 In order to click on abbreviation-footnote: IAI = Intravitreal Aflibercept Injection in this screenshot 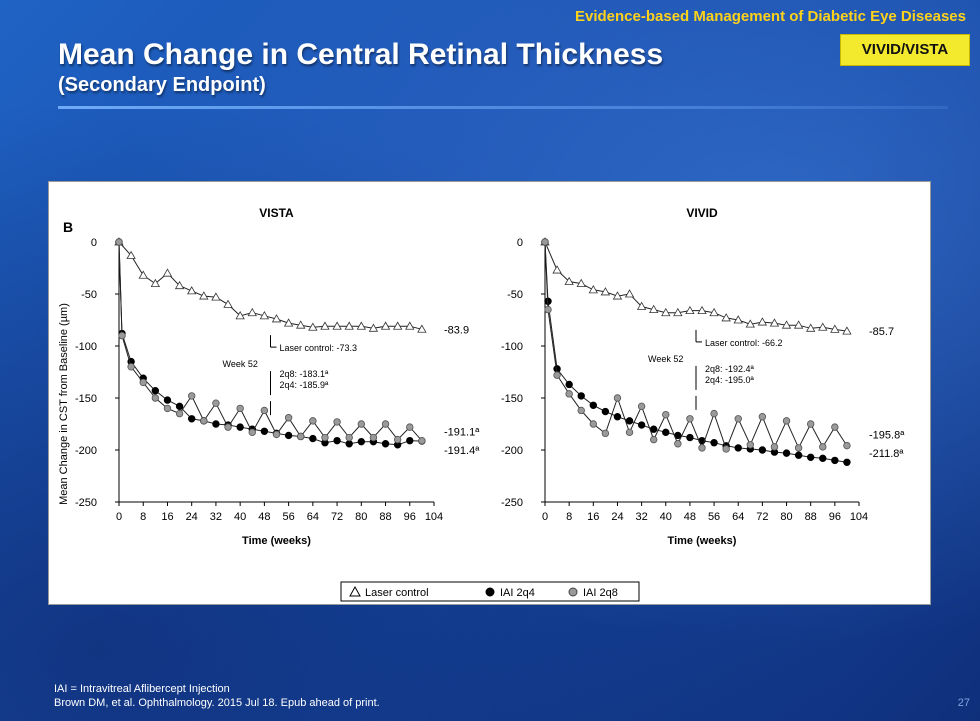, I will do `click(142, 689)`.